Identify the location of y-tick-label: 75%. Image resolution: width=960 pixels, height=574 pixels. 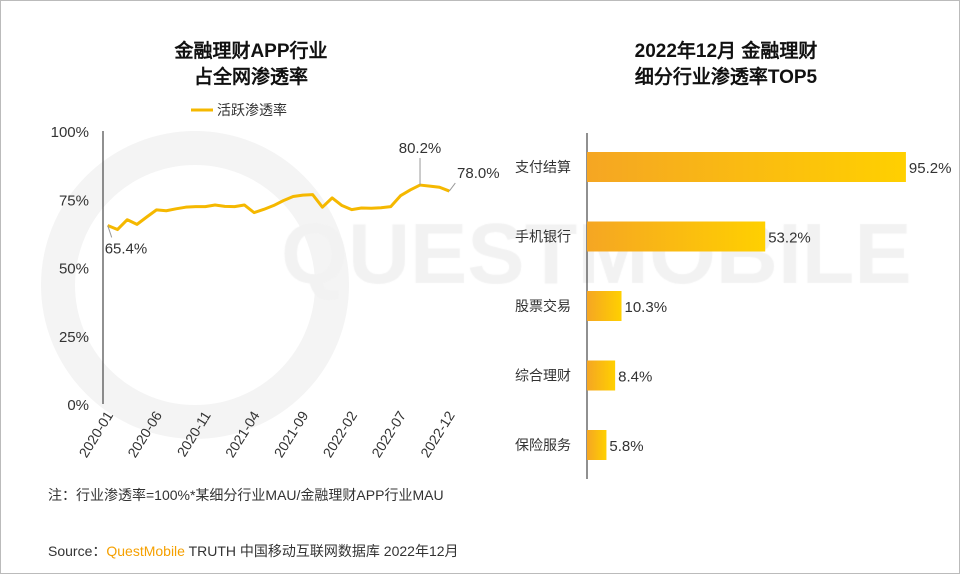
(74, 200).